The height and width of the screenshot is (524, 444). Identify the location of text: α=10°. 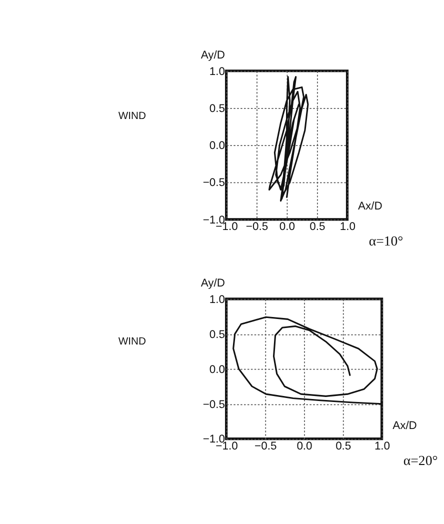
(386, 240).